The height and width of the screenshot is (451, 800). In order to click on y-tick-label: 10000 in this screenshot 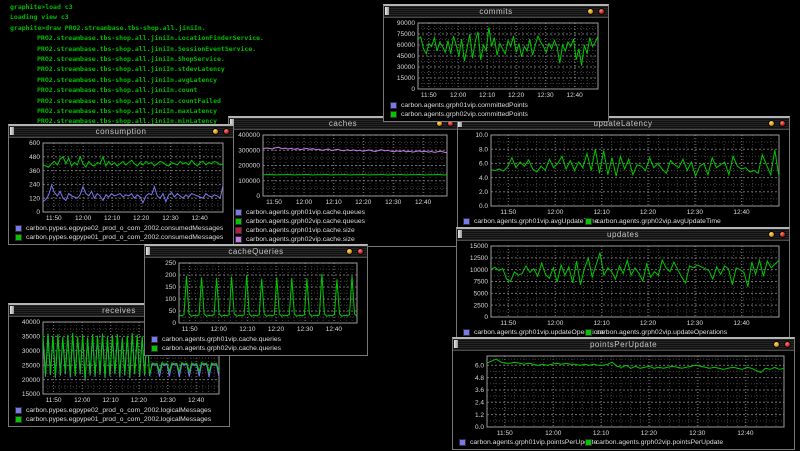, I will do `click(479, 270)`.